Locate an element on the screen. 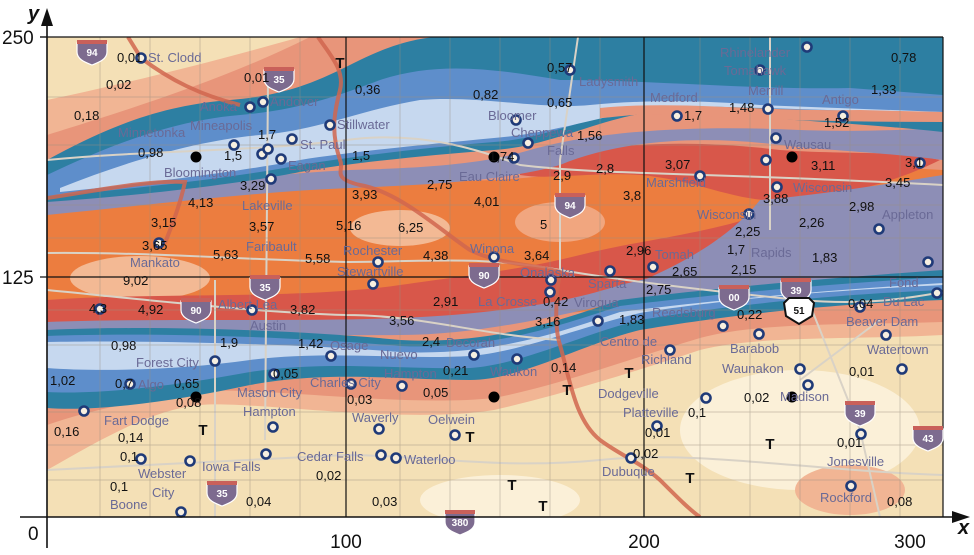  precipitation-value: 3,29 is located at coordinates (252, 185).